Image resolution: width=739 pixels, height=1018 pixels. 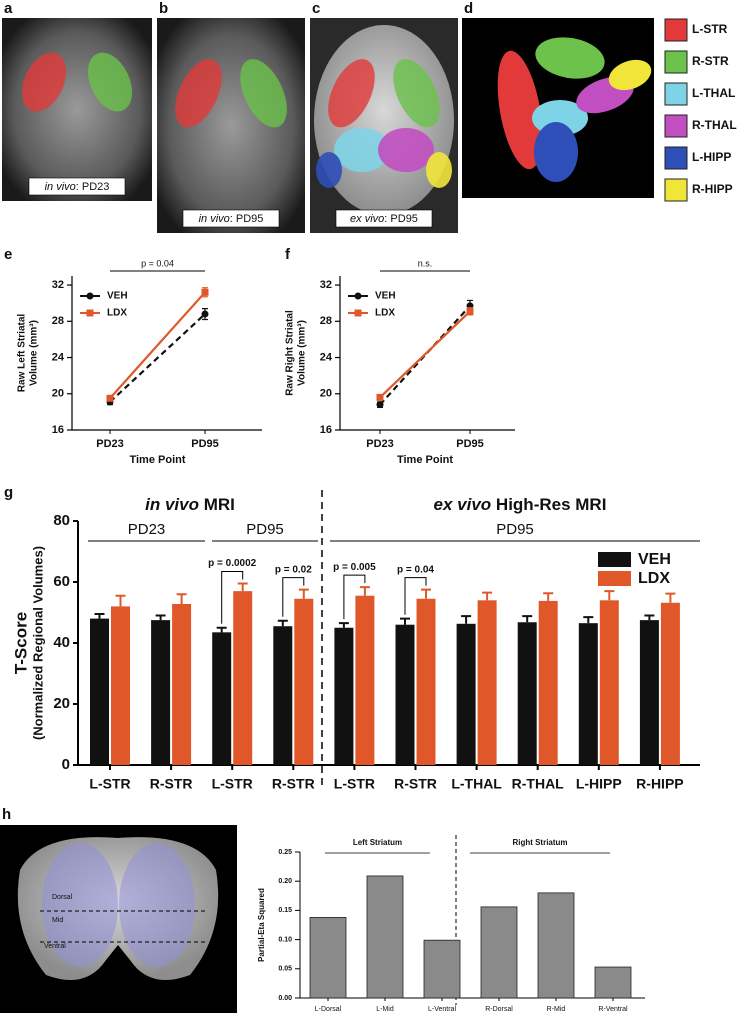 I want to click on y-tick-label: 0.15, so click(x=285, y=910).